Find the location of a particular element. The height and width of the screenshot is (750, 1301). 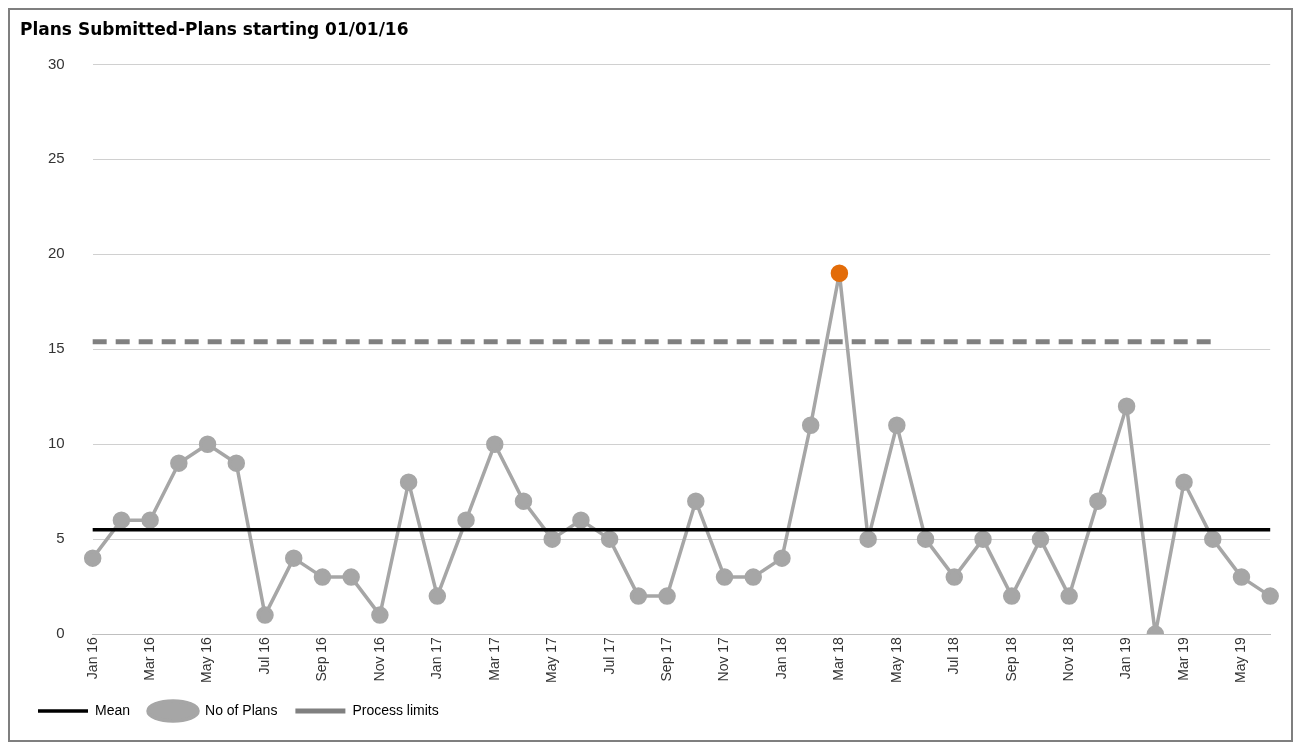

x-tick-label: Jul 17 is located at coordinates (608, 655).